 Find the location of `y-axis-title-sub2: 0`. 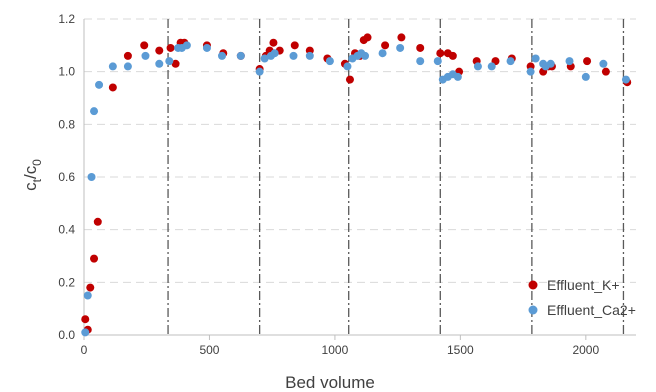

y-axis-title-sub2: 0 is located at coordinates (37, 162).